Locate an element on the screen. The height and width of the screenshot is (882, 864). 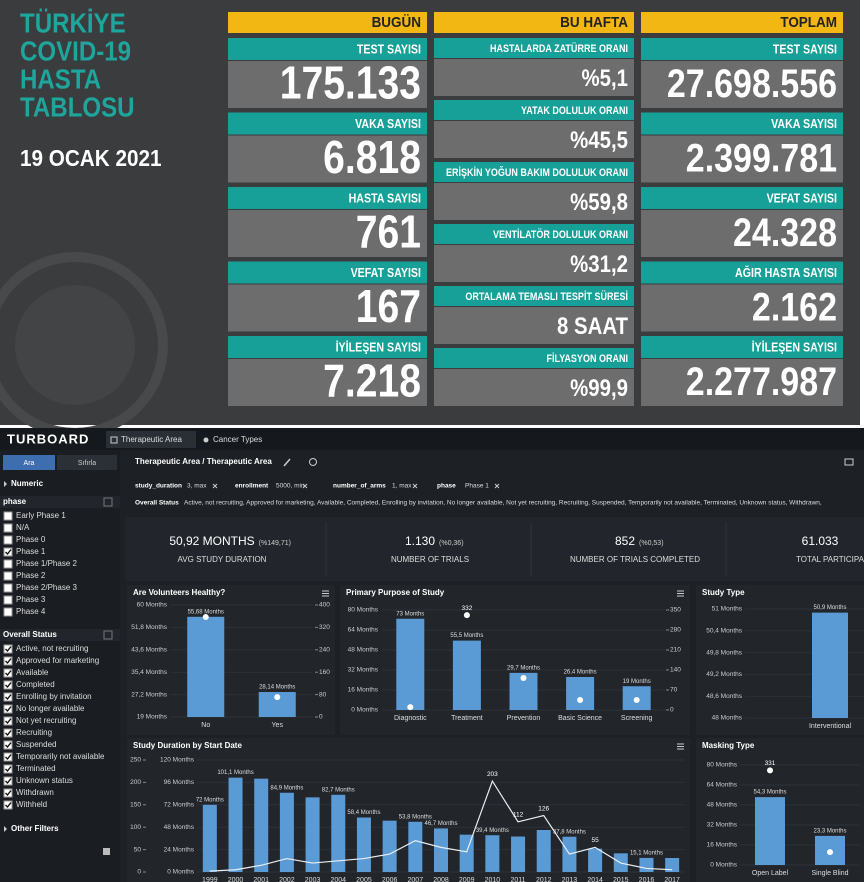
x-tick-label: Prevention is located at coordinates (524, 718).